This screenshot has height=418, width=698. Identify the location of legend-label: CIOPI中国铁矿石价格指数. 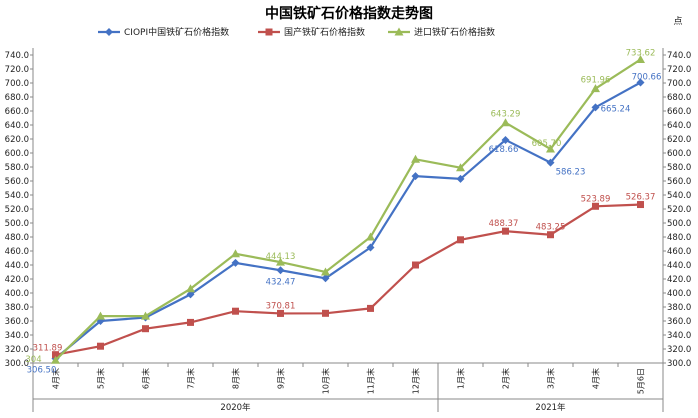
(176, 32).